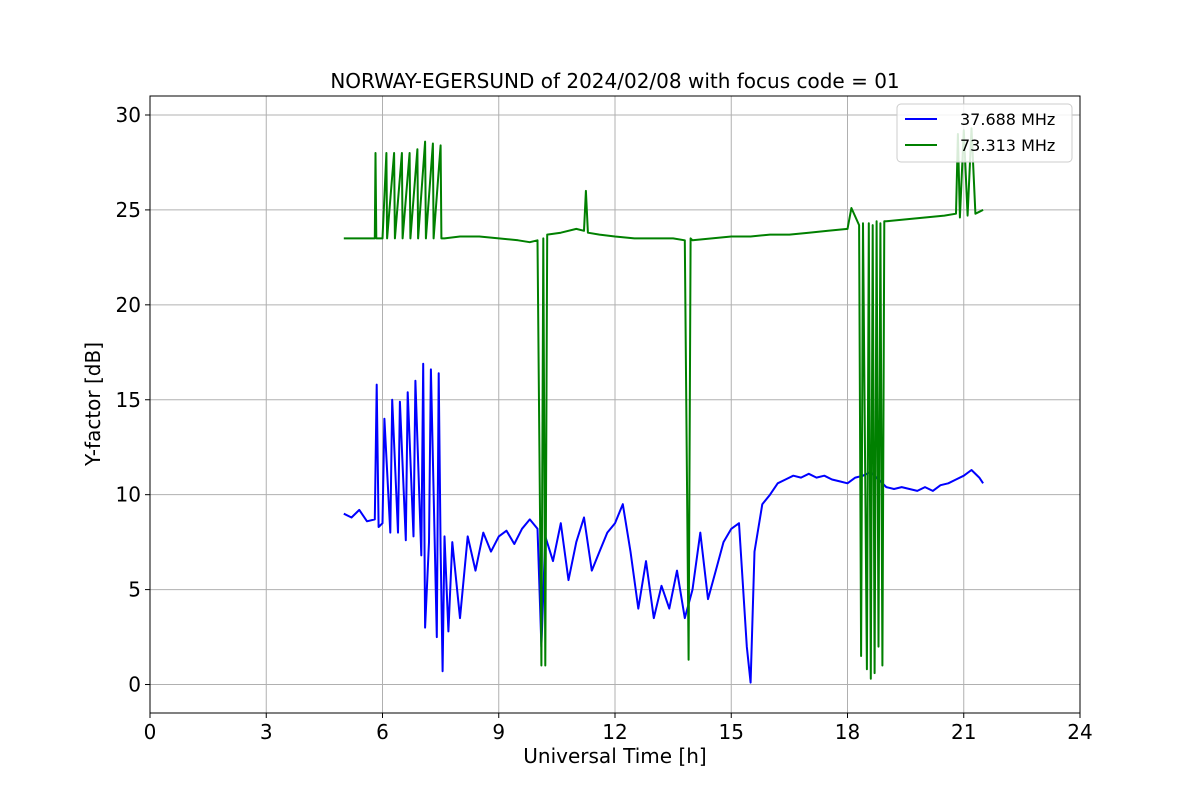 Image resolution: width=1200 pixels, height=800 pixels. What do you see at coordinates (134, 590) in the screenshot?
I see `y-tick-label: 5` at bounding box center [134, 590].